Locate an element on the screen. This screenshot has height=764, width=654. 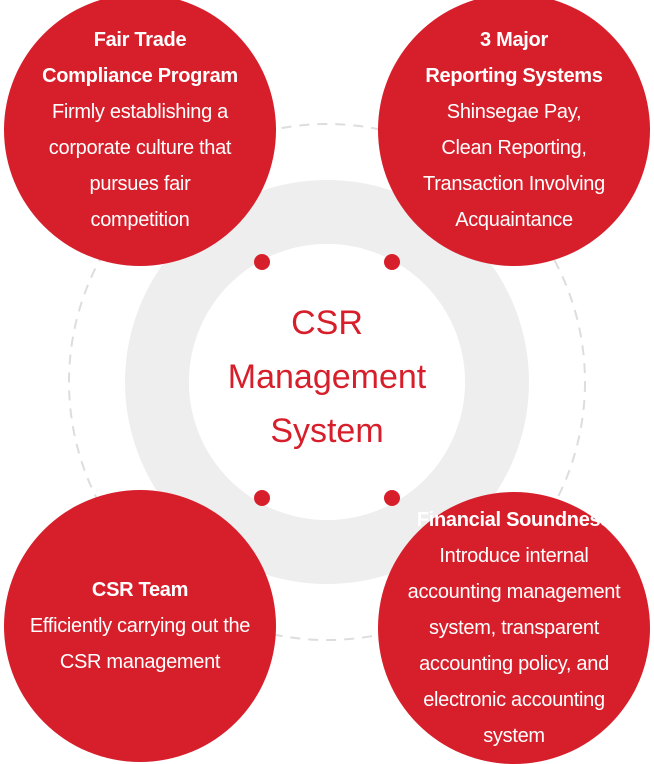
circle-desc-line: CSR management is located at coordinates (140, 662).